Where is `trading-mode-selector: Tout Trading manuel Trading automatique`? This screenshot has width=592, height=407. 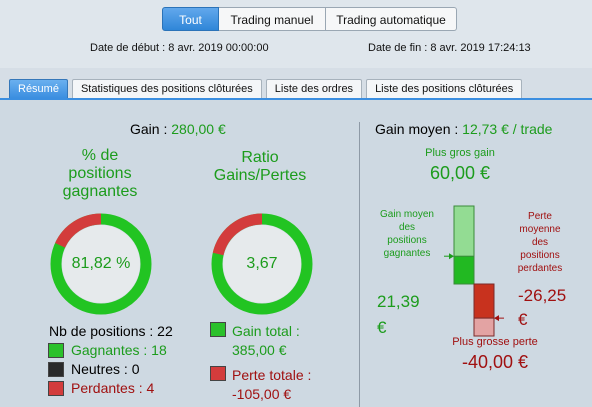
trading-mode-selector: Tout Trading manuel Trading automatique is located at coordinates (309, 19).